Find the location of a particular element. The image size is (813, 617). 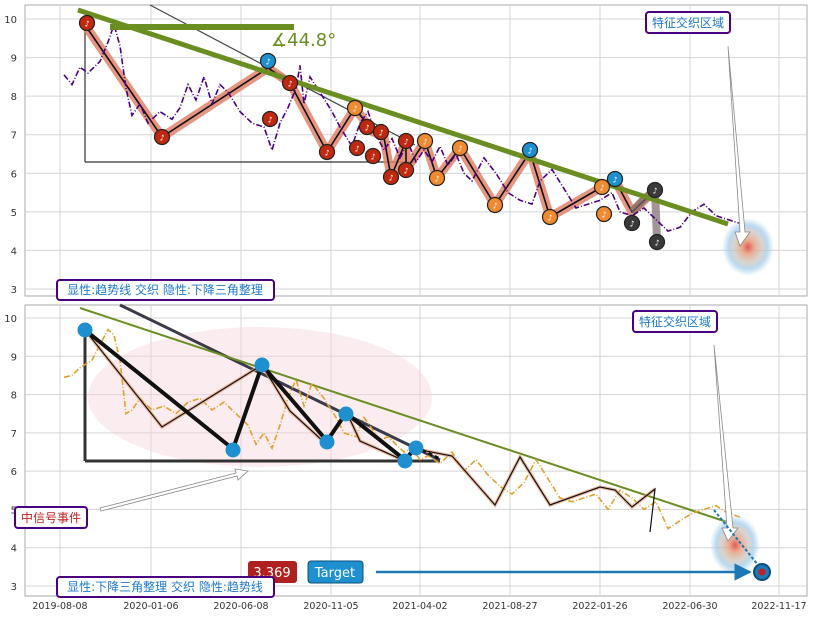

top-legend-label: 显性:趋势线 交织 隐性:下降三角整理 is located at coordinates (165, 289).